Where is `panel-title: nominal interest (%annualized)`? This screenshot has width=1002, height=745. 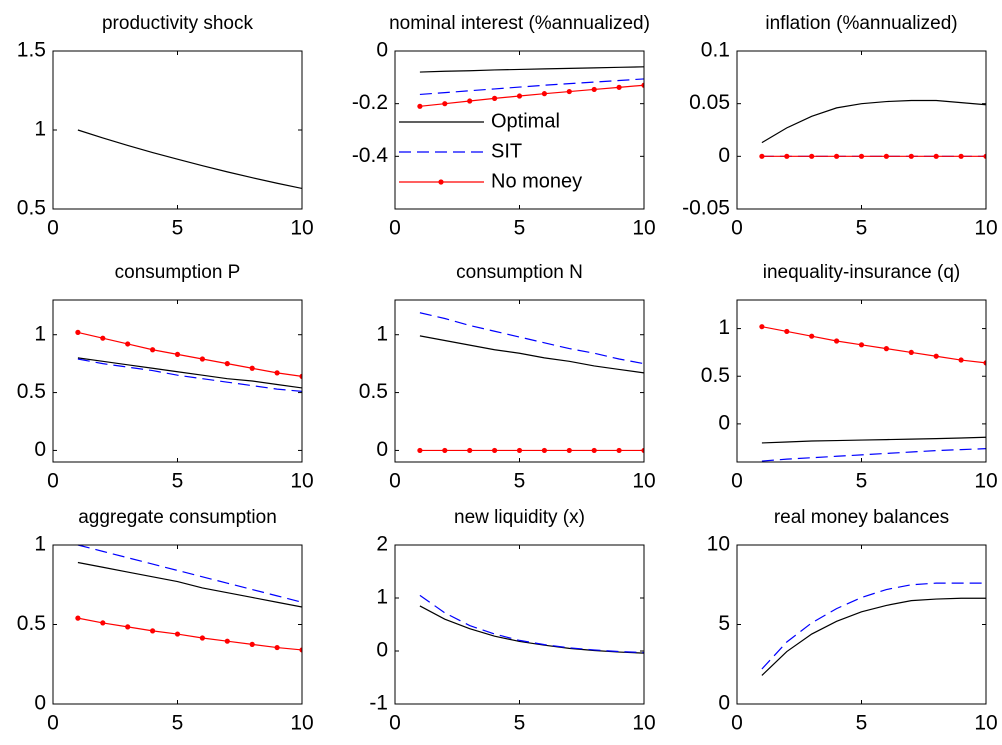 panel-title: nominal interest (%annualized) is located at coordinates (519, 23).